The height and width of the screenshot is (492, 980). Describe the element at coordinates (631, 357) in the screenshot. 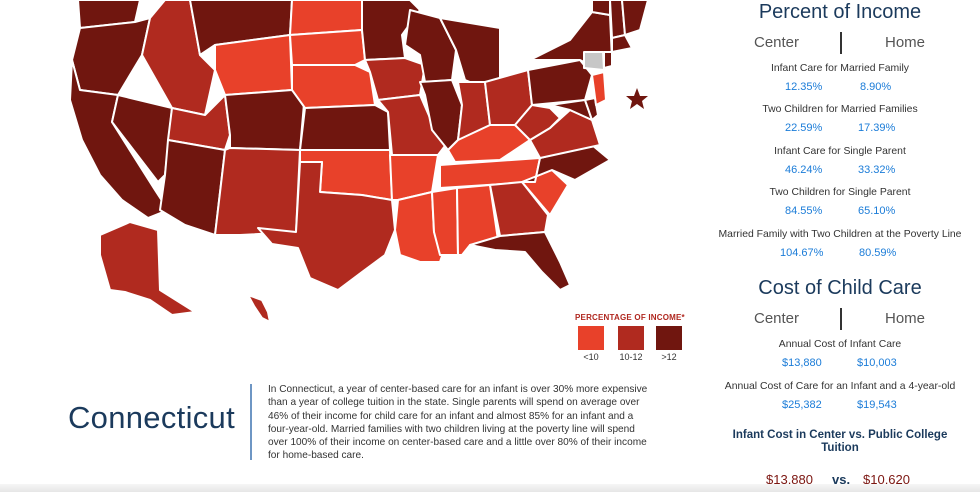

I see `legend-label-mid: 10-12` at that location.